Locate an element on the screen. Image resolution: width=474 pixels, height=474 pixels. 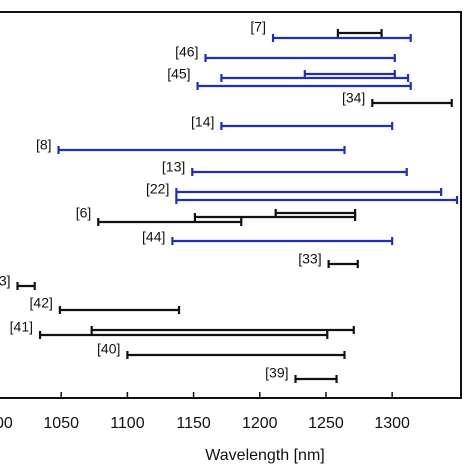
x-tick-label: 1150 is located at coordinates (193, 423).